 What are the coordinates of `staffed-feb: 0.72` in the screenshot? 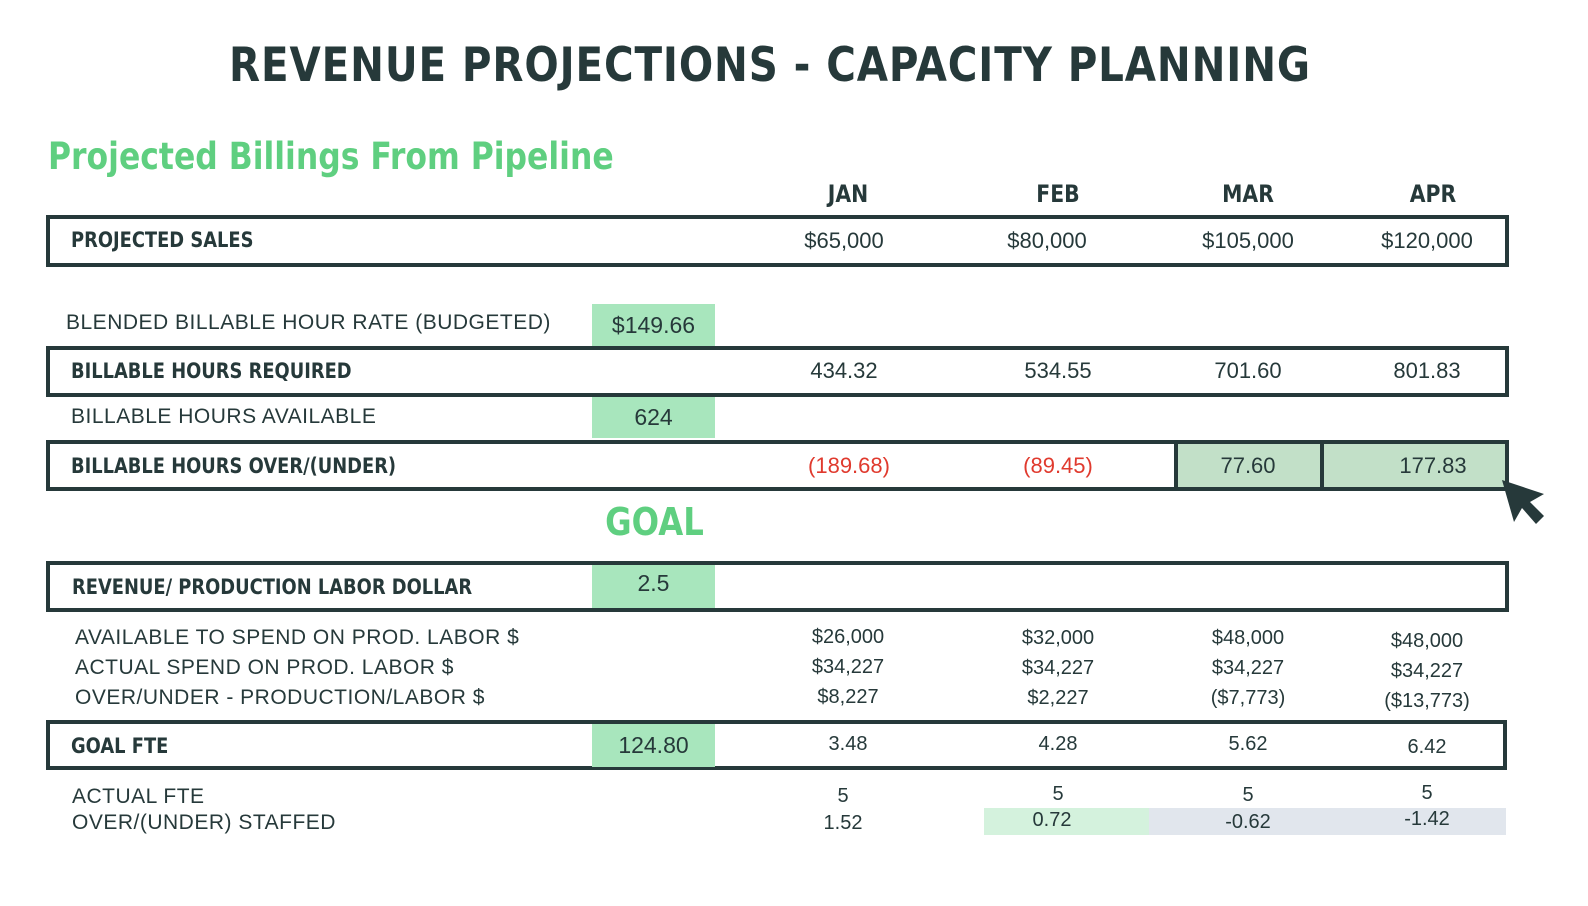 It's located at (1052, 820).